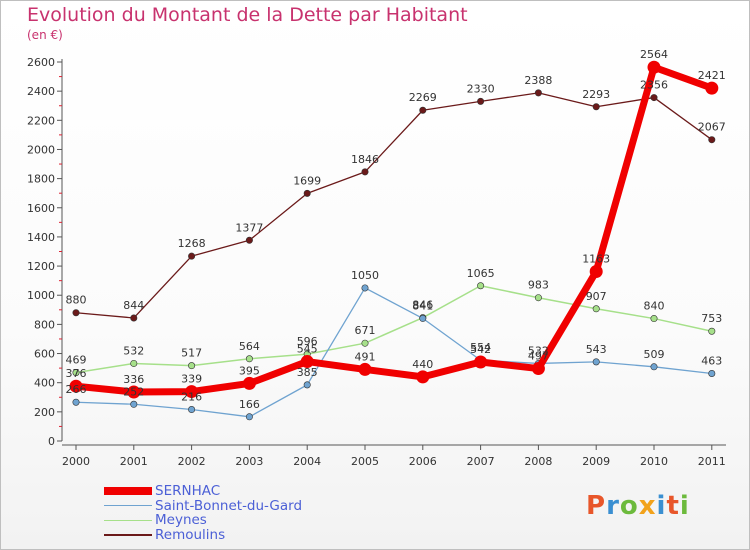 This screenshot has width=750, height=550. What do you see at coordinates (76, 360) in the screenshot?
I see `data-label-meynes: 469` at bounding box center [76, 360].